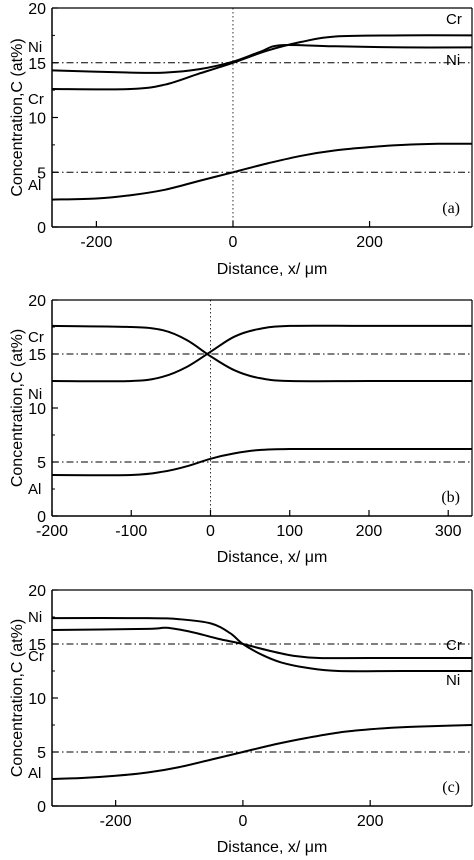  Describe the element at coordinates (450, 497) in the screenshot. I see `panel-label: (b)` at that location.